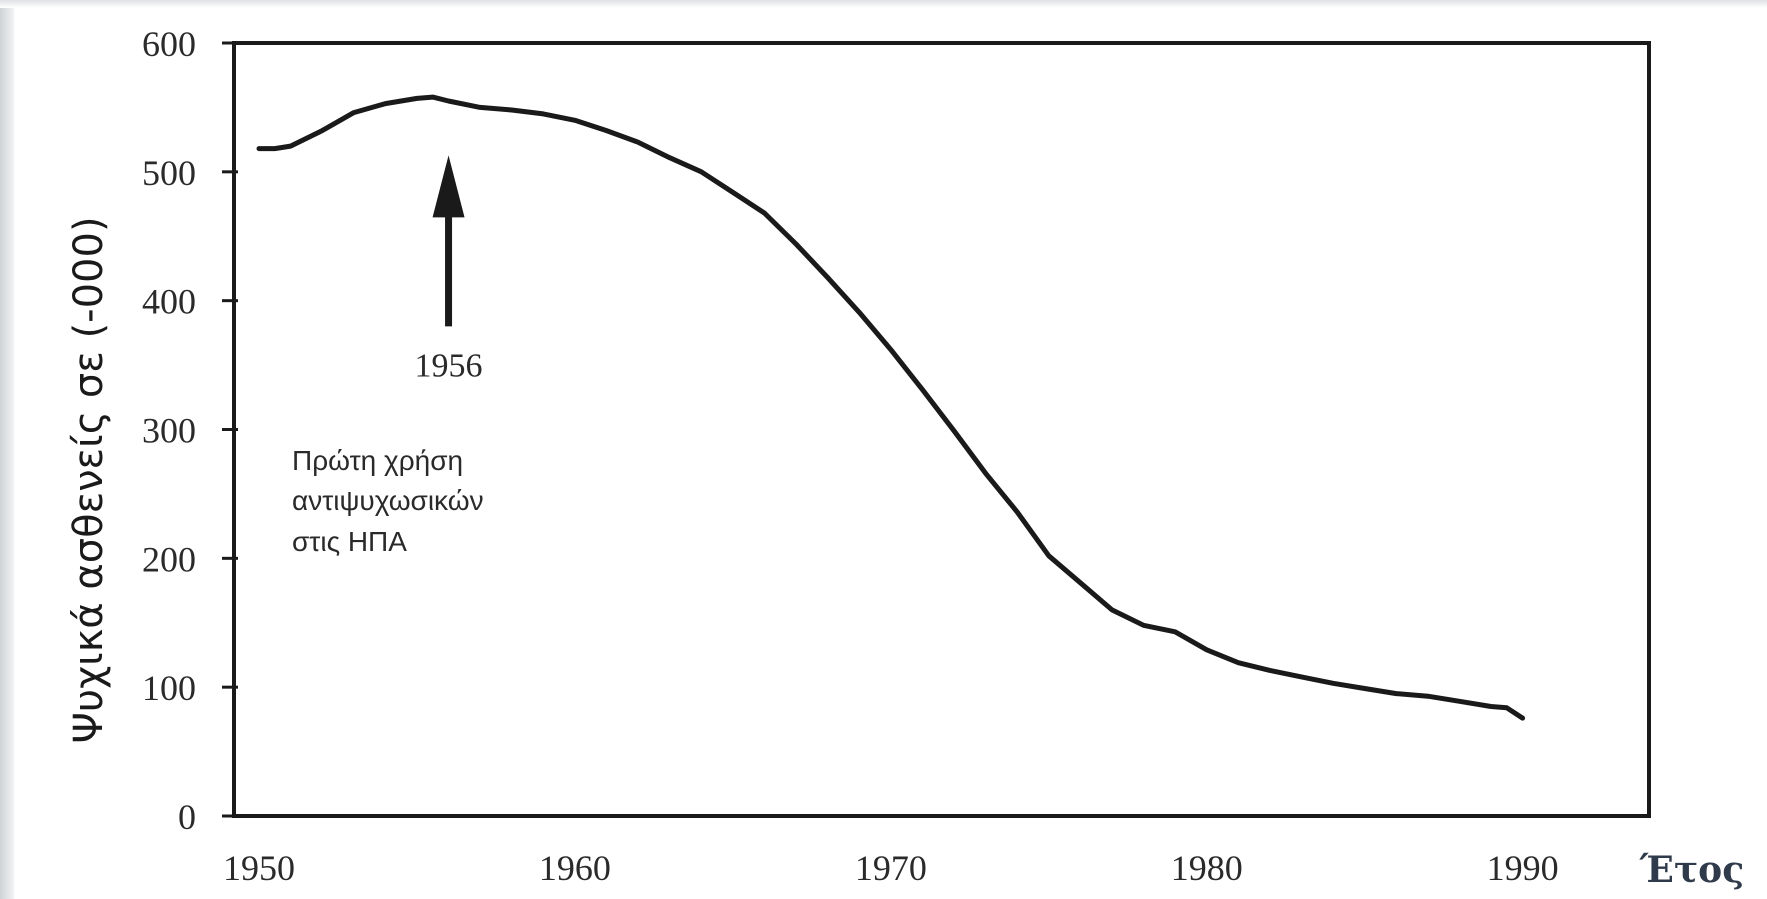 This screenshot has width=1767, height=899. I want to click on x-tick-label: 1950, so click(259, 868).